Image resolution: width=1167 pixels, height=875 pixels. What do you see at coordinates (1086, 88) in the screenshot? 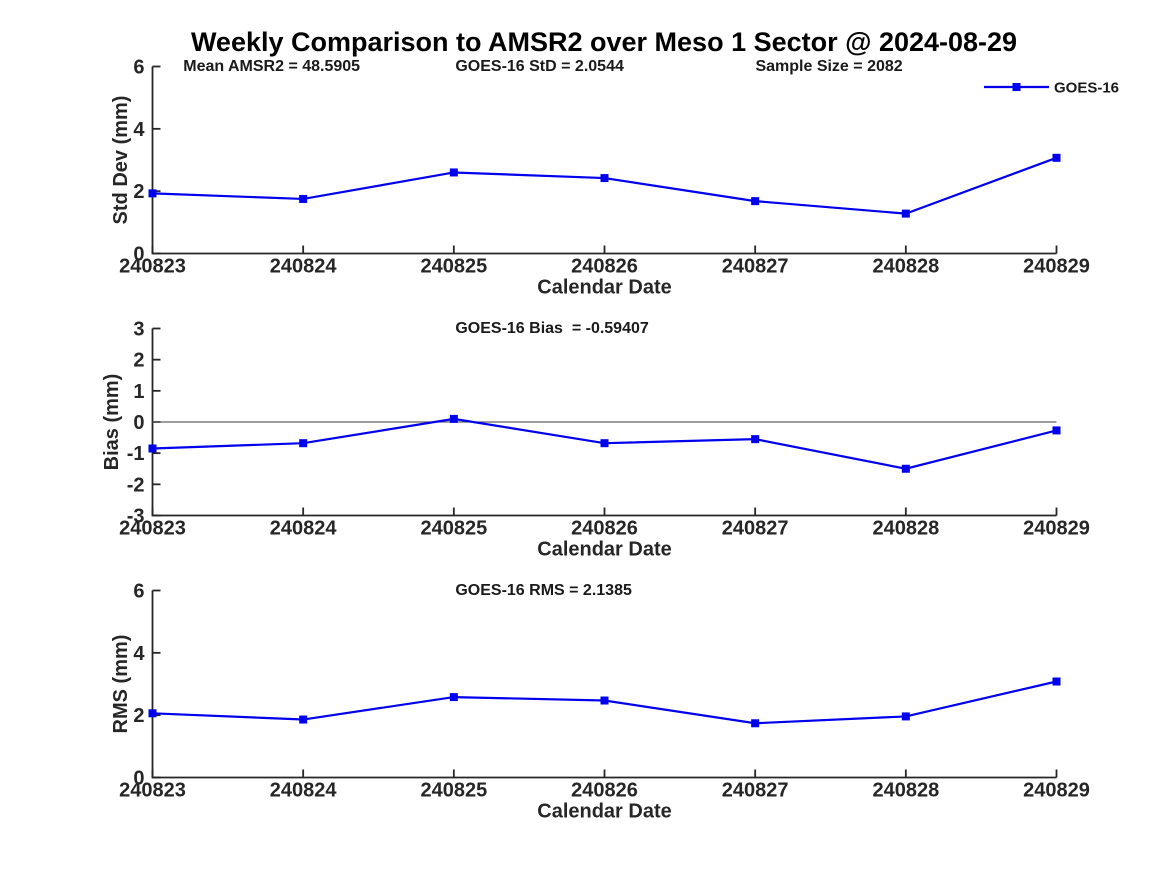
I see `legend-label: GOES-16` at bounding box center [1086, 88].